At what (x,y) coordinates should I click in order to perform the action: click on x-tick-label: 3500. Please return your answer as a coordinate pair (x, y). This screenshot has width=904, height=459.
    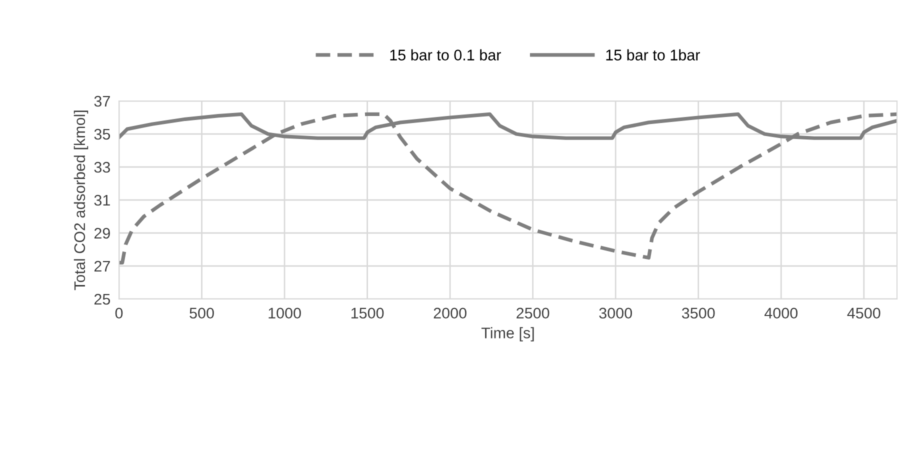
    Looking at the image, I should click on (698, 313).